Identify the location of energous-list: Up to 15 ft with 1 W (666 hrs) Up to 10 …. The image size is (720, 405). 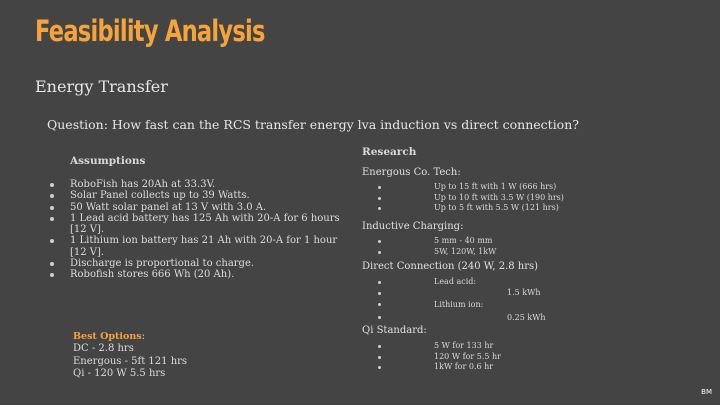
(471, 198).